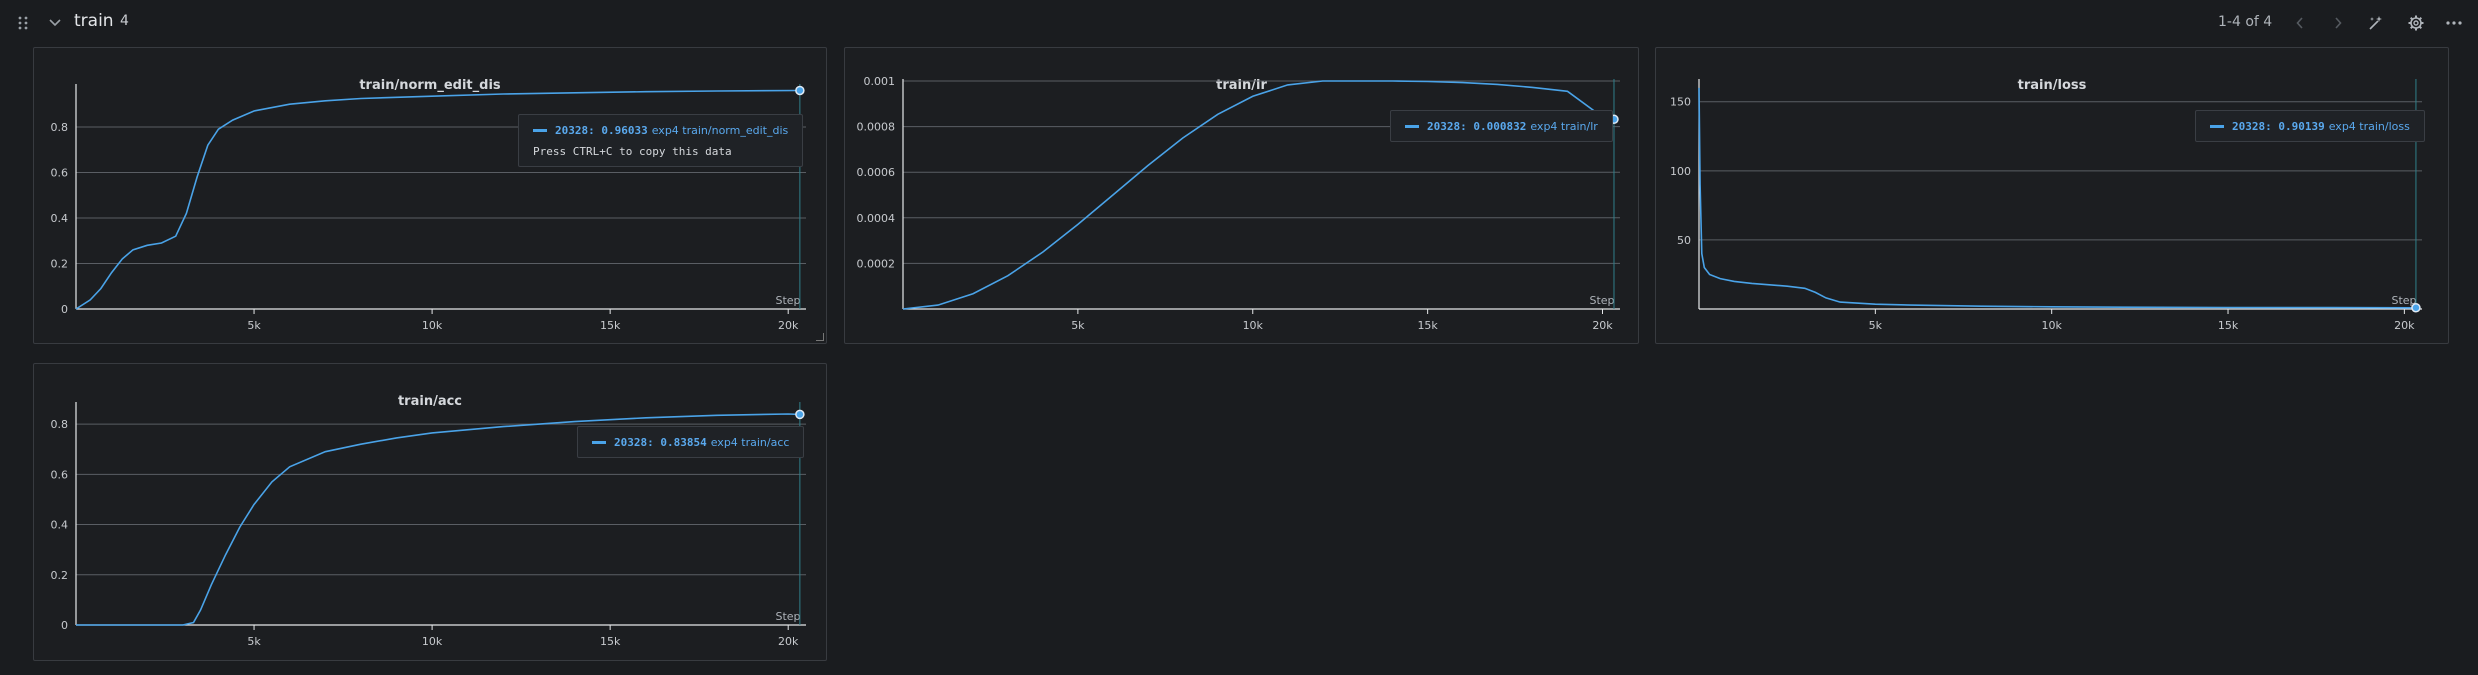 This screenshot has width=2478, height=675. I want to click on panel-title: train/lr, so click(1241, 85).